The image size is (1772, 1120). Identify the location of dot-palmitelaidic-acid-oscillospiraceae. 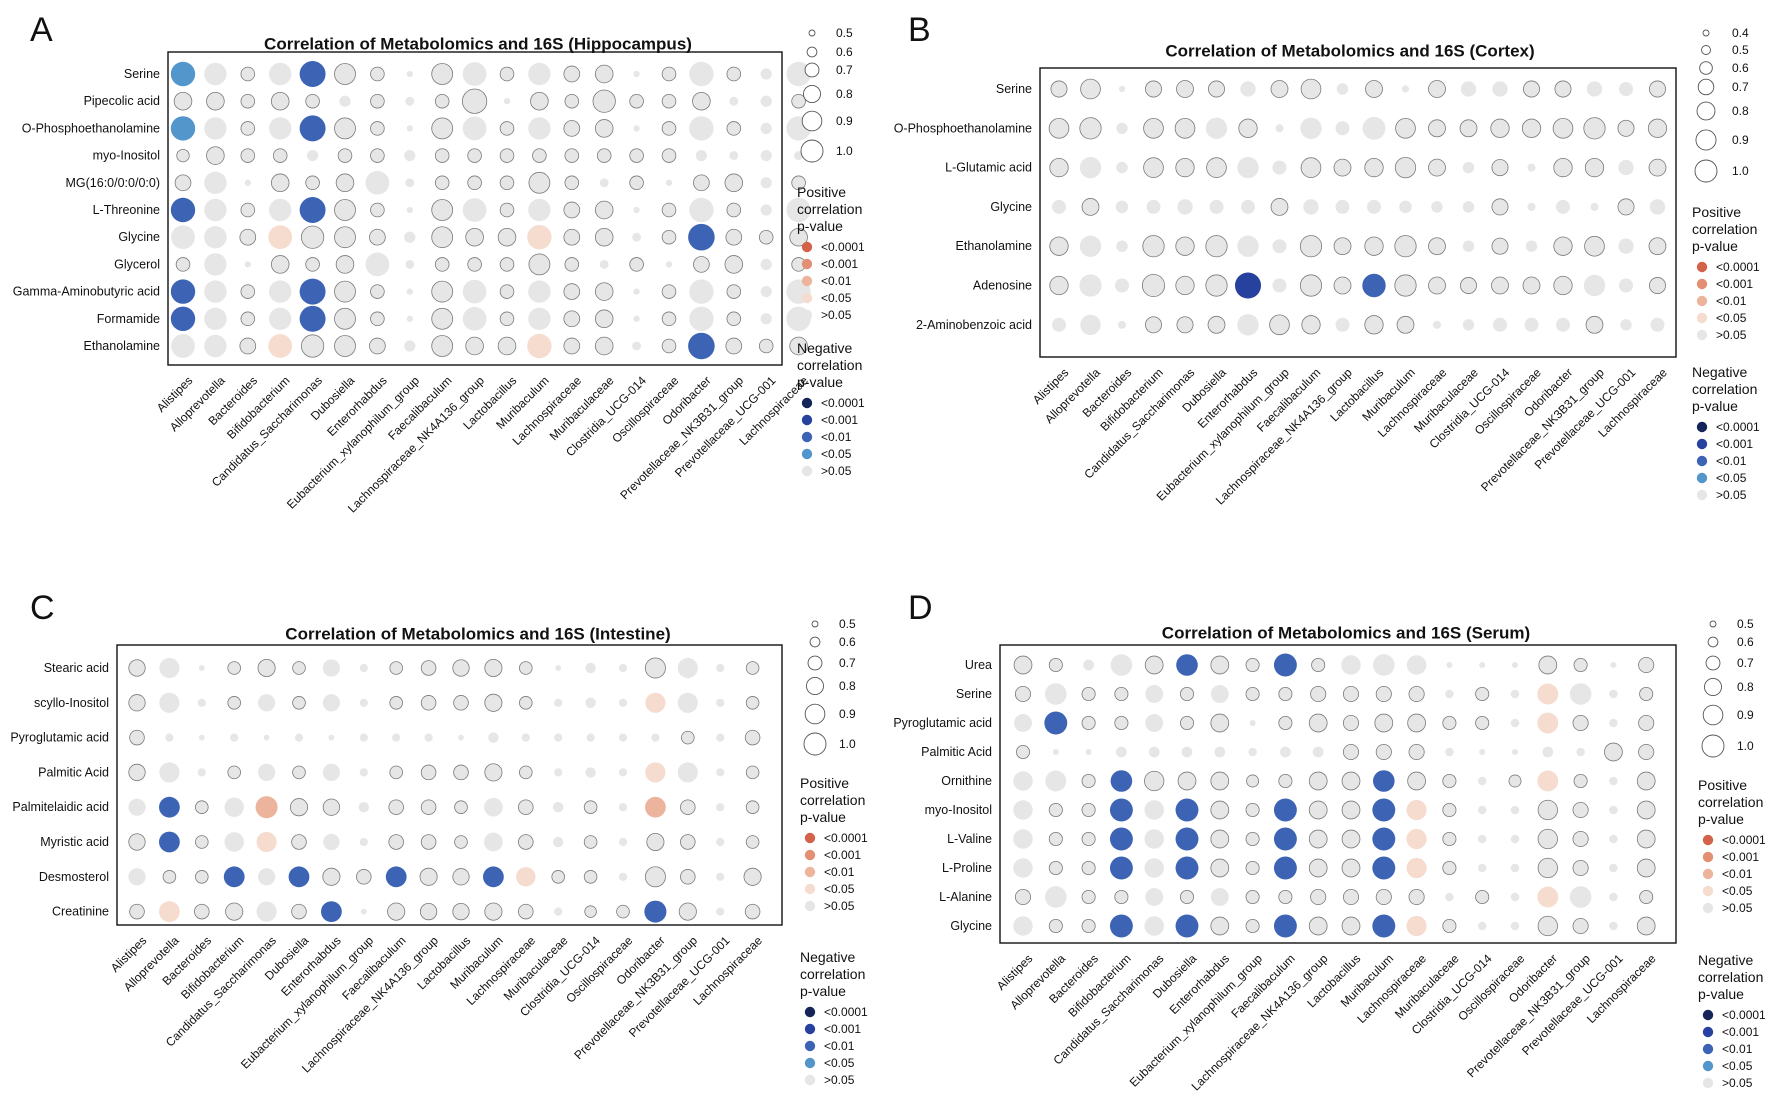
(623, 807).